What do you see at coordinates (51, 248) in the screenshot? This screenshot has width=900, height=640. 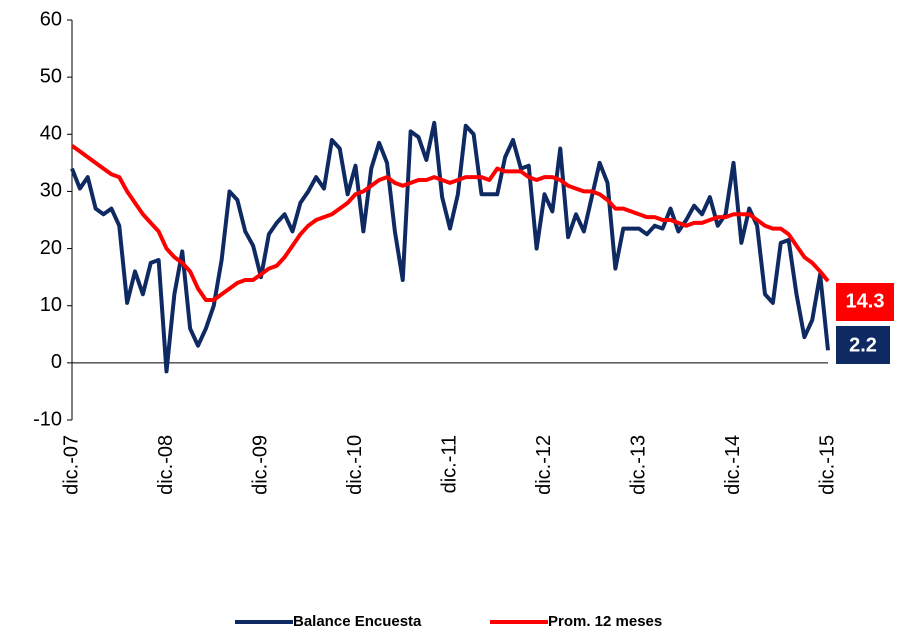 I see `y-tick-label: 20` at bounding box center [51, 248].